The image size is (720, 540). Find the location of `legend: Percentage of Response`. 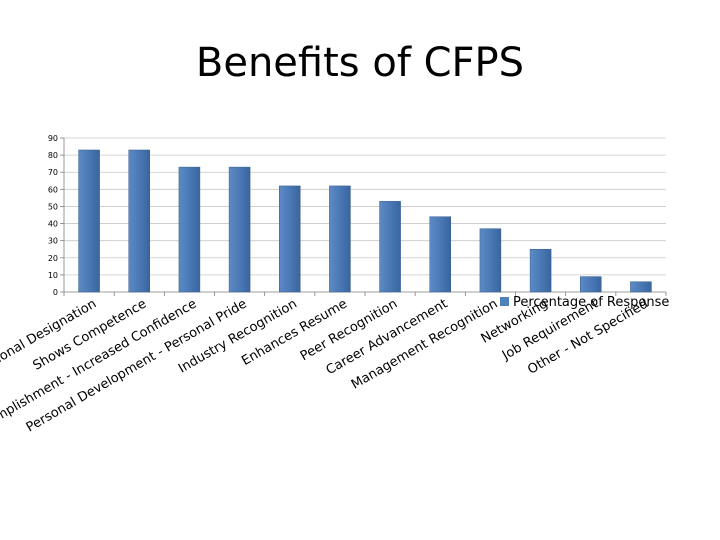

legend: Percentage of Response is located at coordinates (584, 302).